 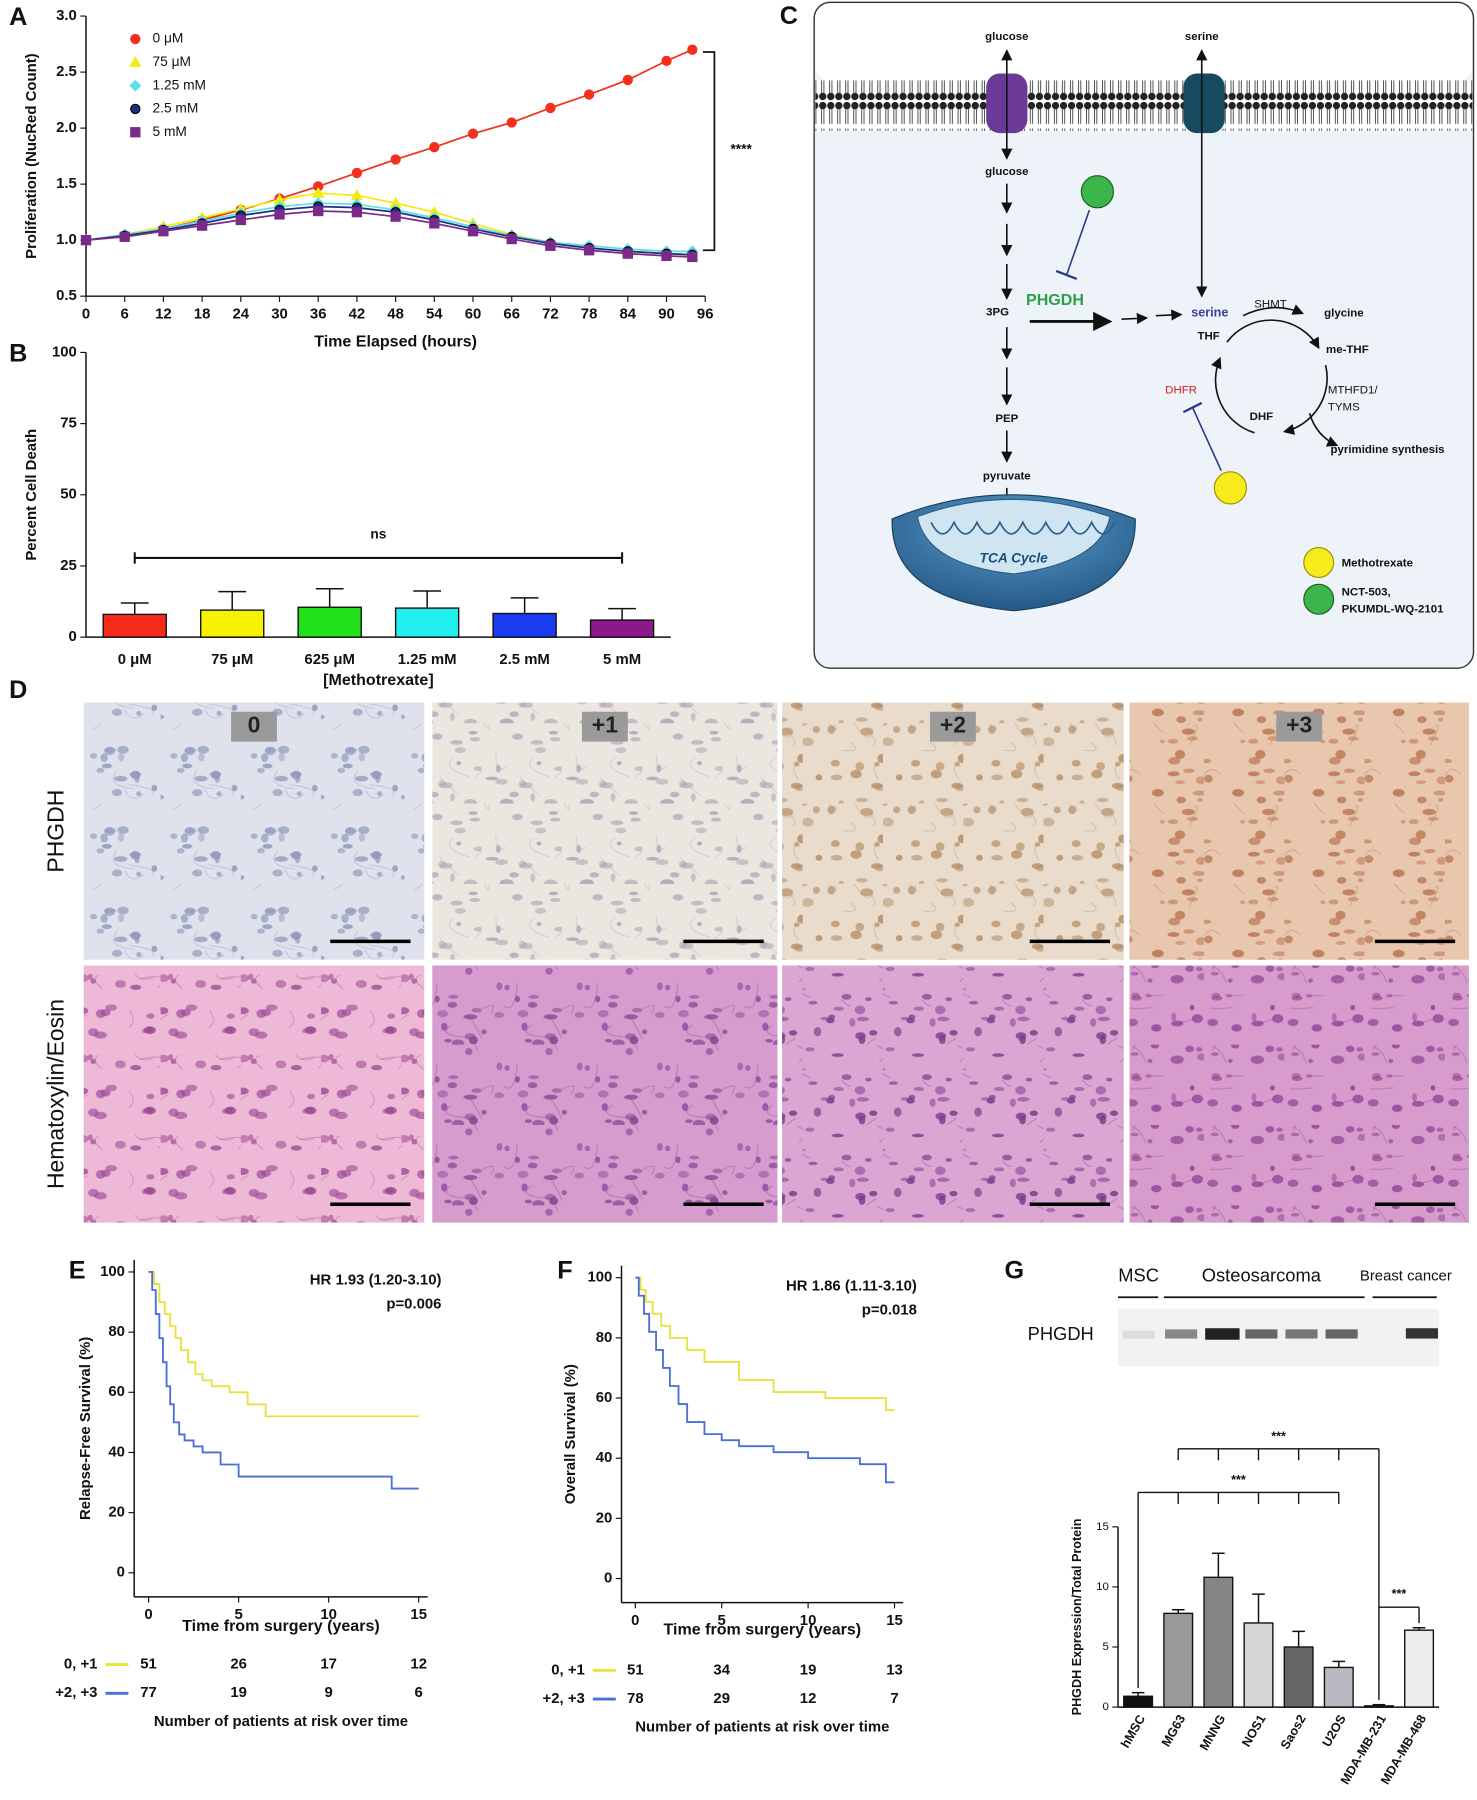 What do you see at coordinates (1377, 564) in the screenshot?
I see `legend-label: Methotrexate` at bounding box center [1377, 564].